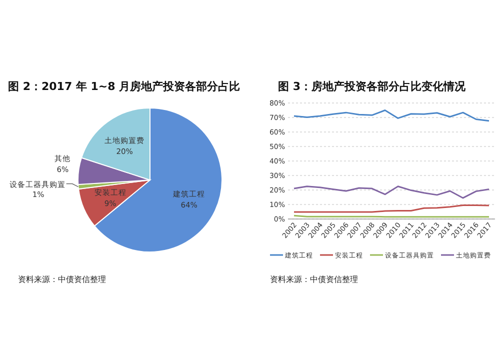 The width and height of the screenshot is (500, 362). Describe the element at coordinates (372, 86) in the screenshot. I see `chart-title: 图 3：房地产投资各部分占比变化情况` at that location.